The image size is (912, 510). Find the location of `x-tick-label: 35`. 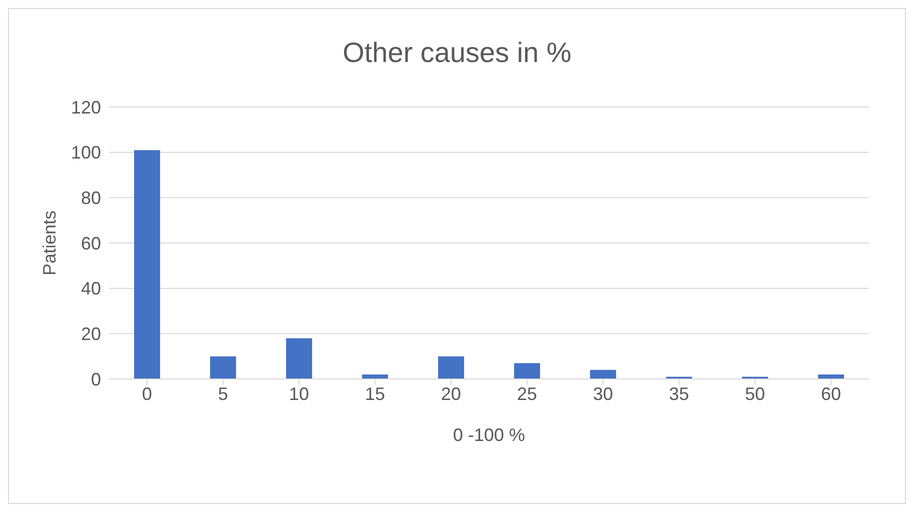

x-tick-label: 35 is located at coordinates (679, 394).